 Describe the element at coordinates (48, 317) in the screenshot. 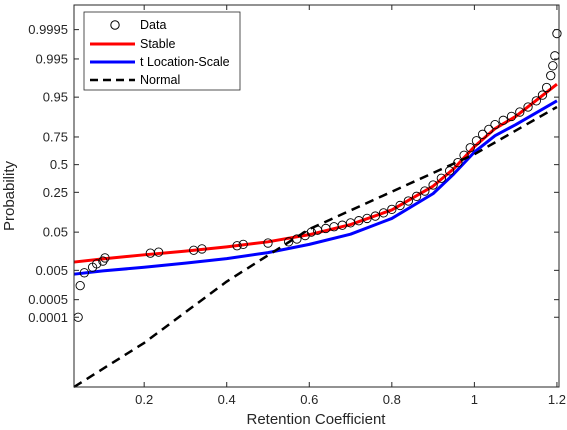

I see `y-tick-label: 0.0001` at that location.